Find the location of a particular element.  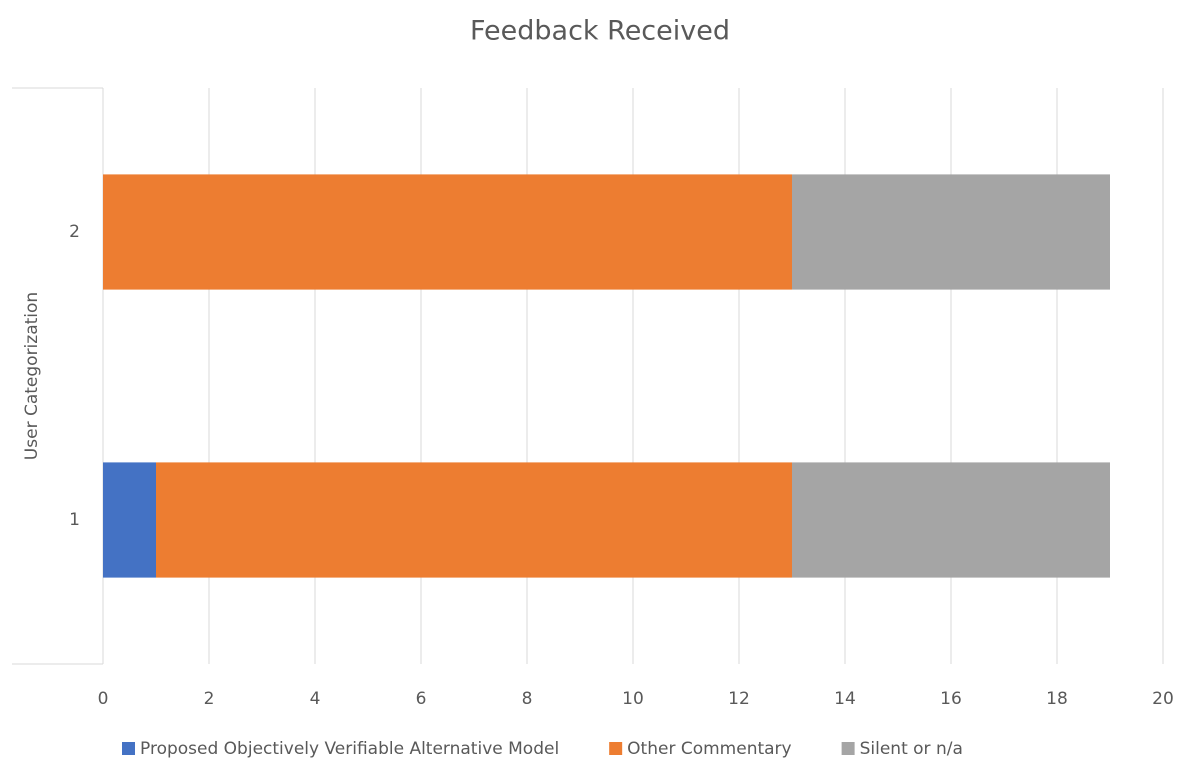

x-tick-label: 4 is located at coordinates (315, 699).